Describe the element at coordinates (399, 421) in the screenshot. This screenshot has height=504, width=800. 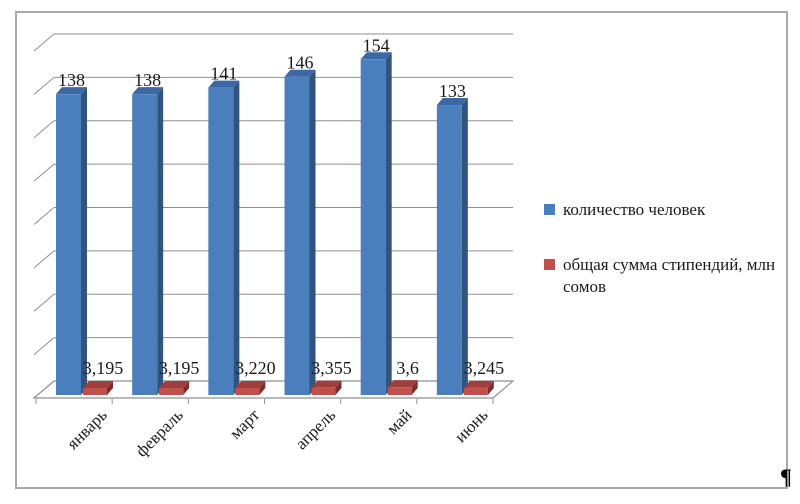
I see `category-label: май` at that location.